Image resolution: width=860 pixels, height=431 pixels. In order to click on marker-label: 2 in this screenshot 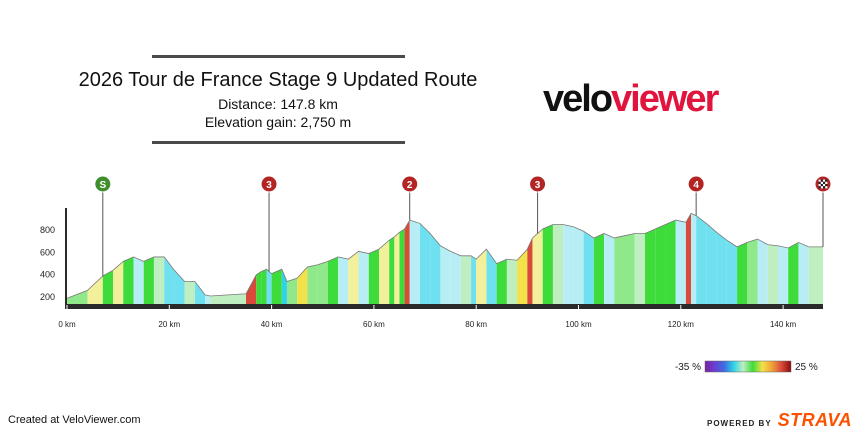, I will do `click(410, 185)`.